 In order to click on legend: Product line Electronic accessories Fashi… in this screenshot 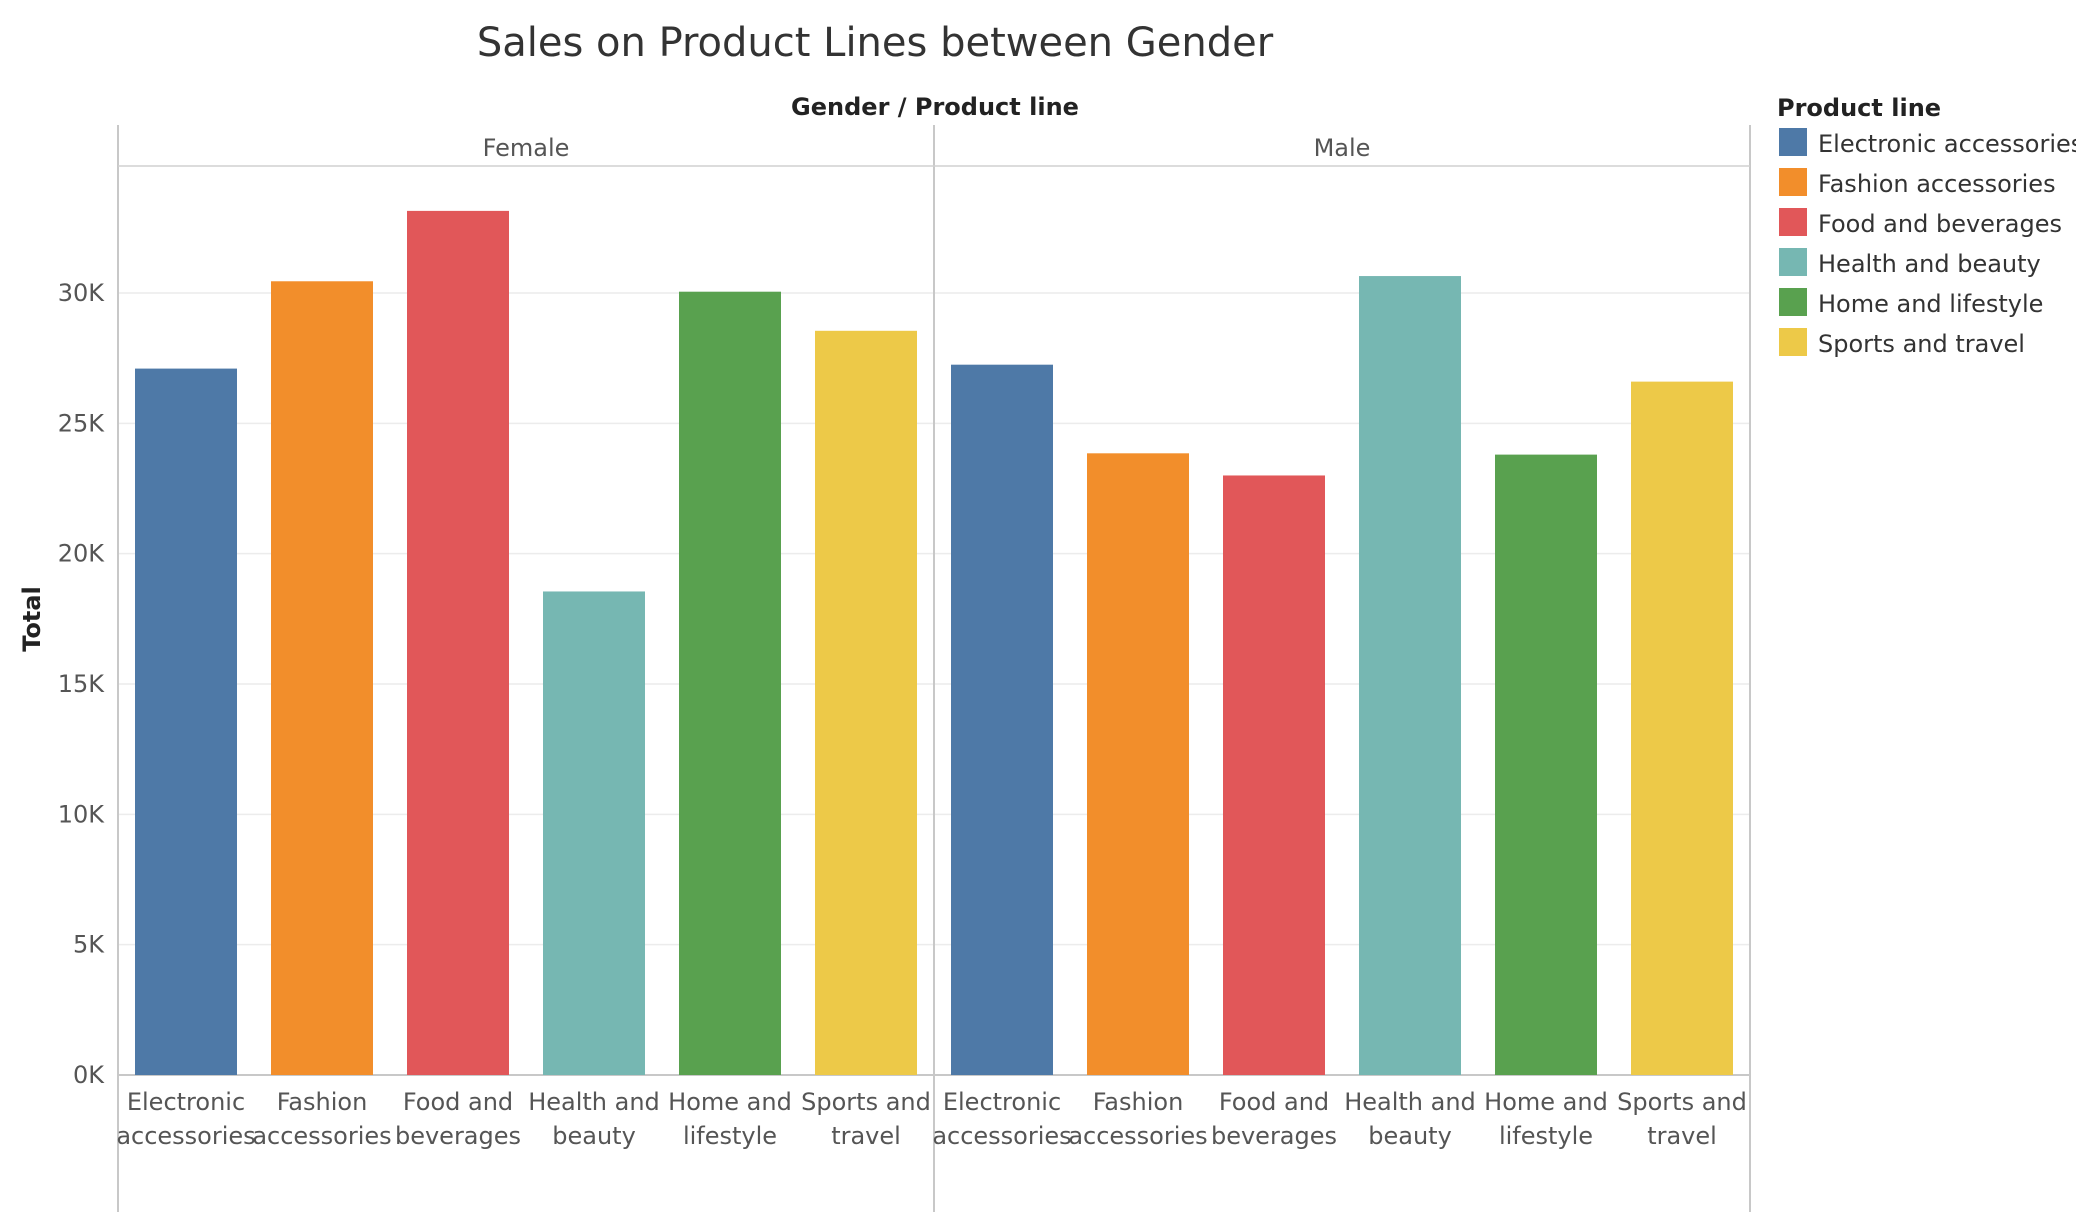, I will do `click(1926, 226)`.